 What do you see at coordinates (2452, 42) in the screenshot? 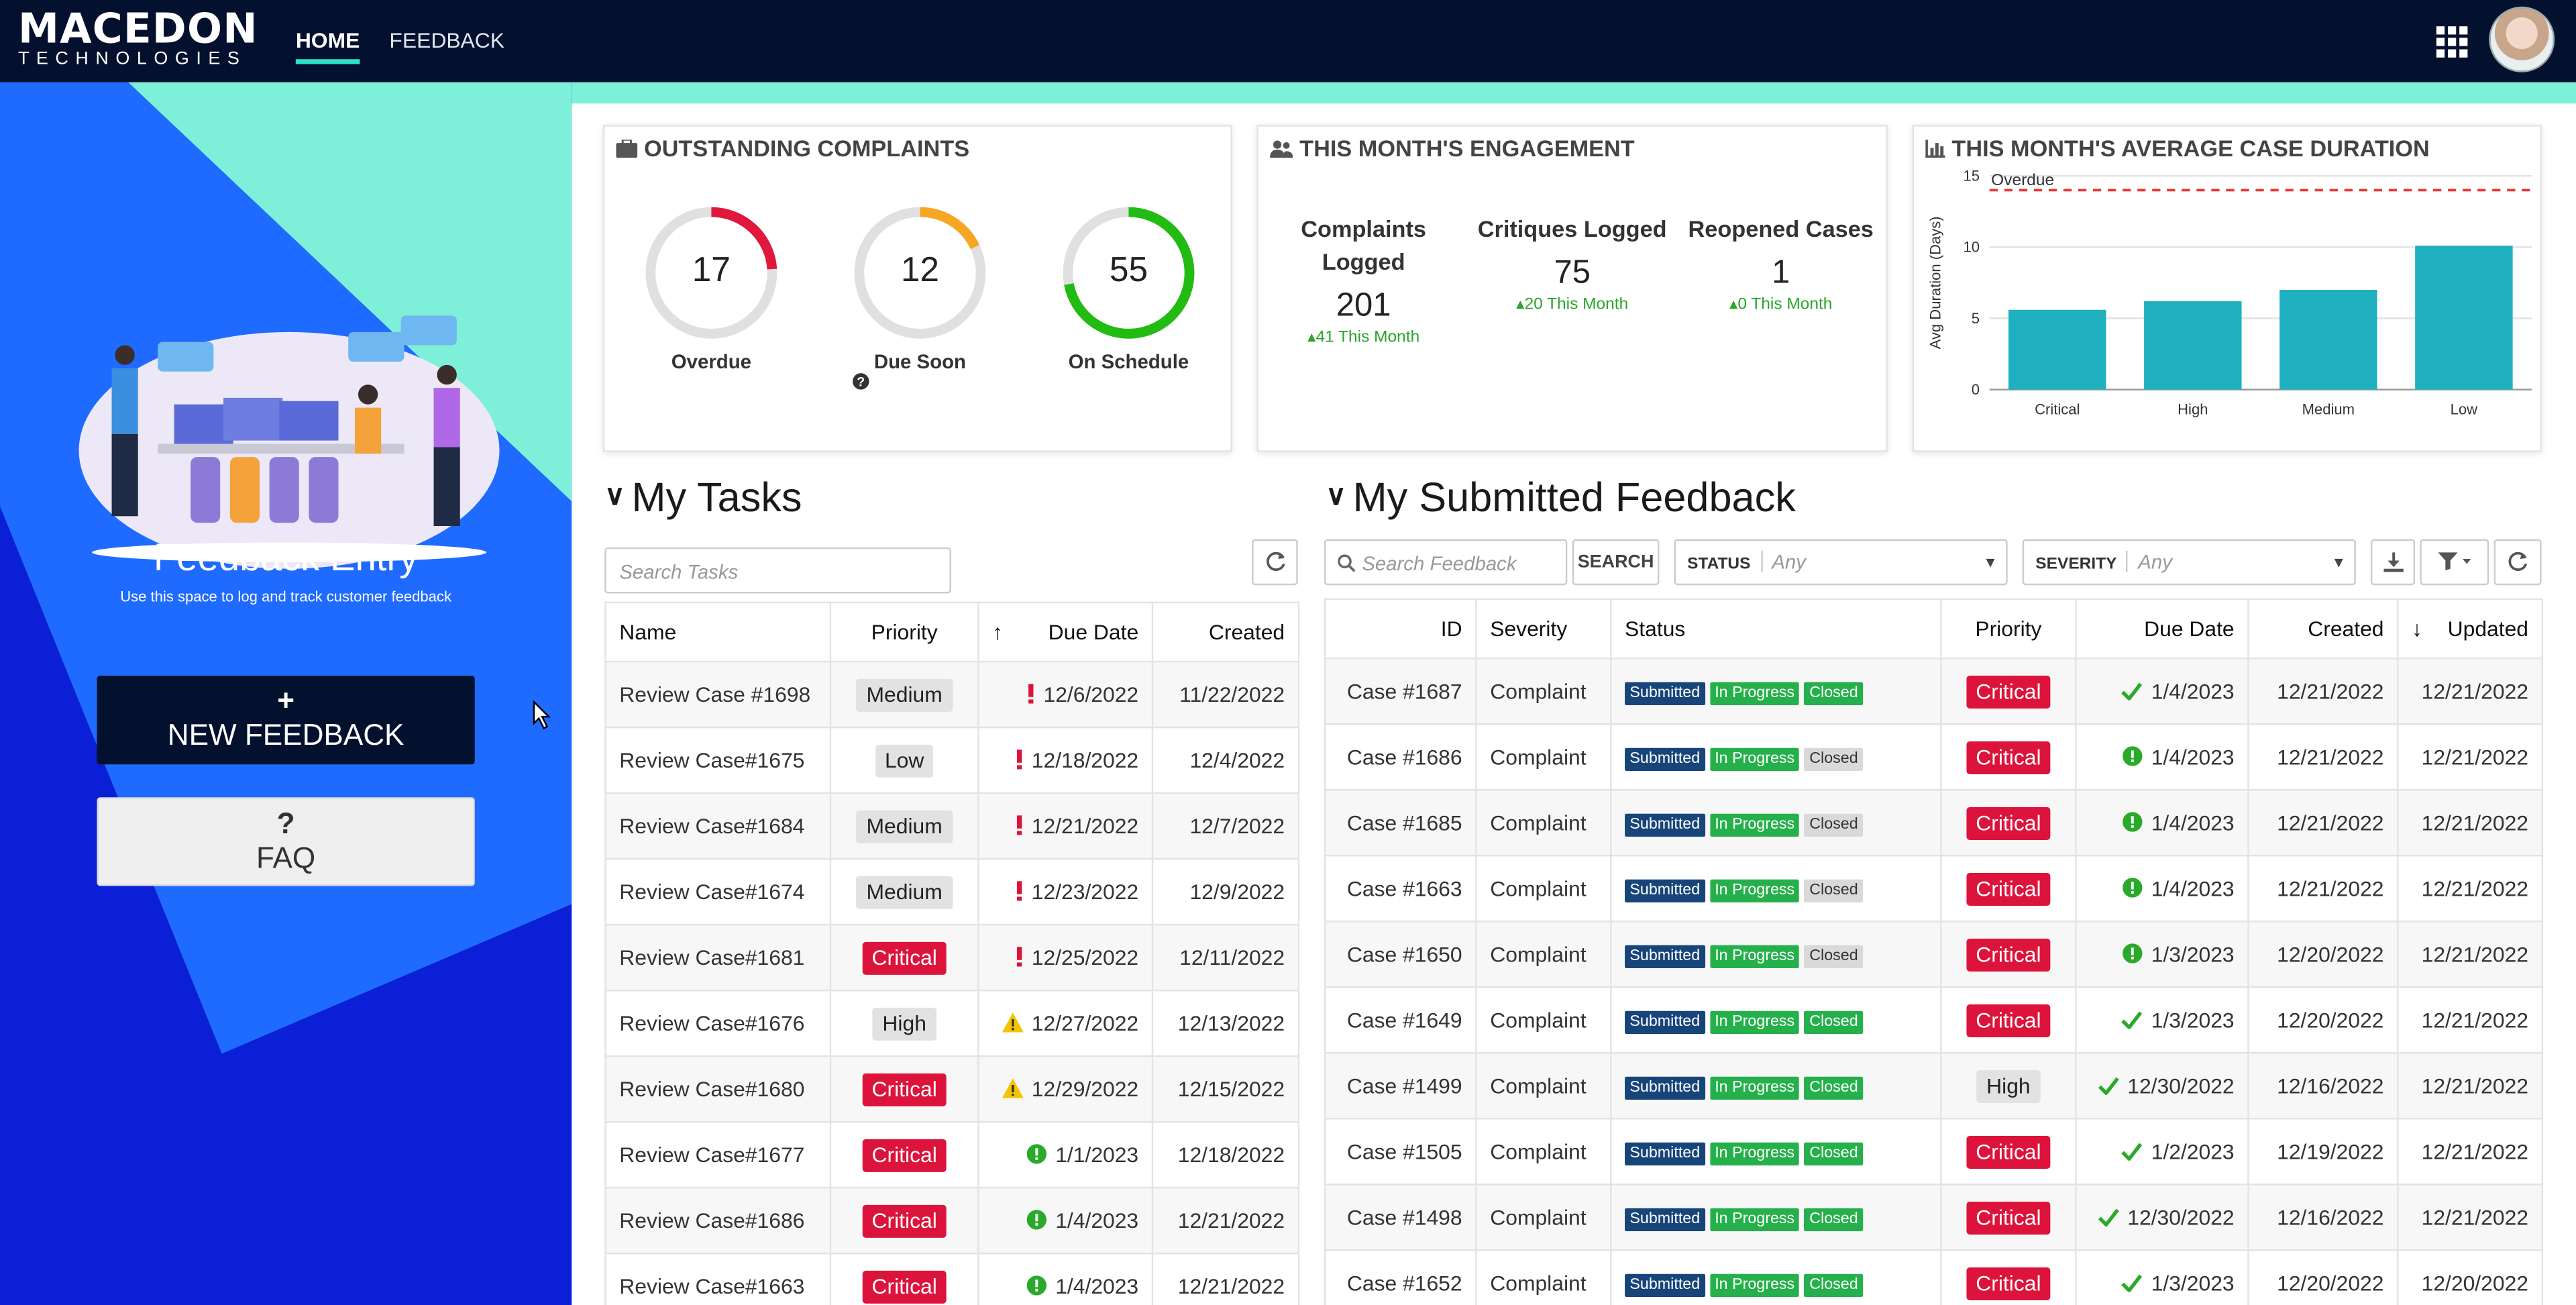
I see `app-launcher-icon` at bounding box center [2452, 42].